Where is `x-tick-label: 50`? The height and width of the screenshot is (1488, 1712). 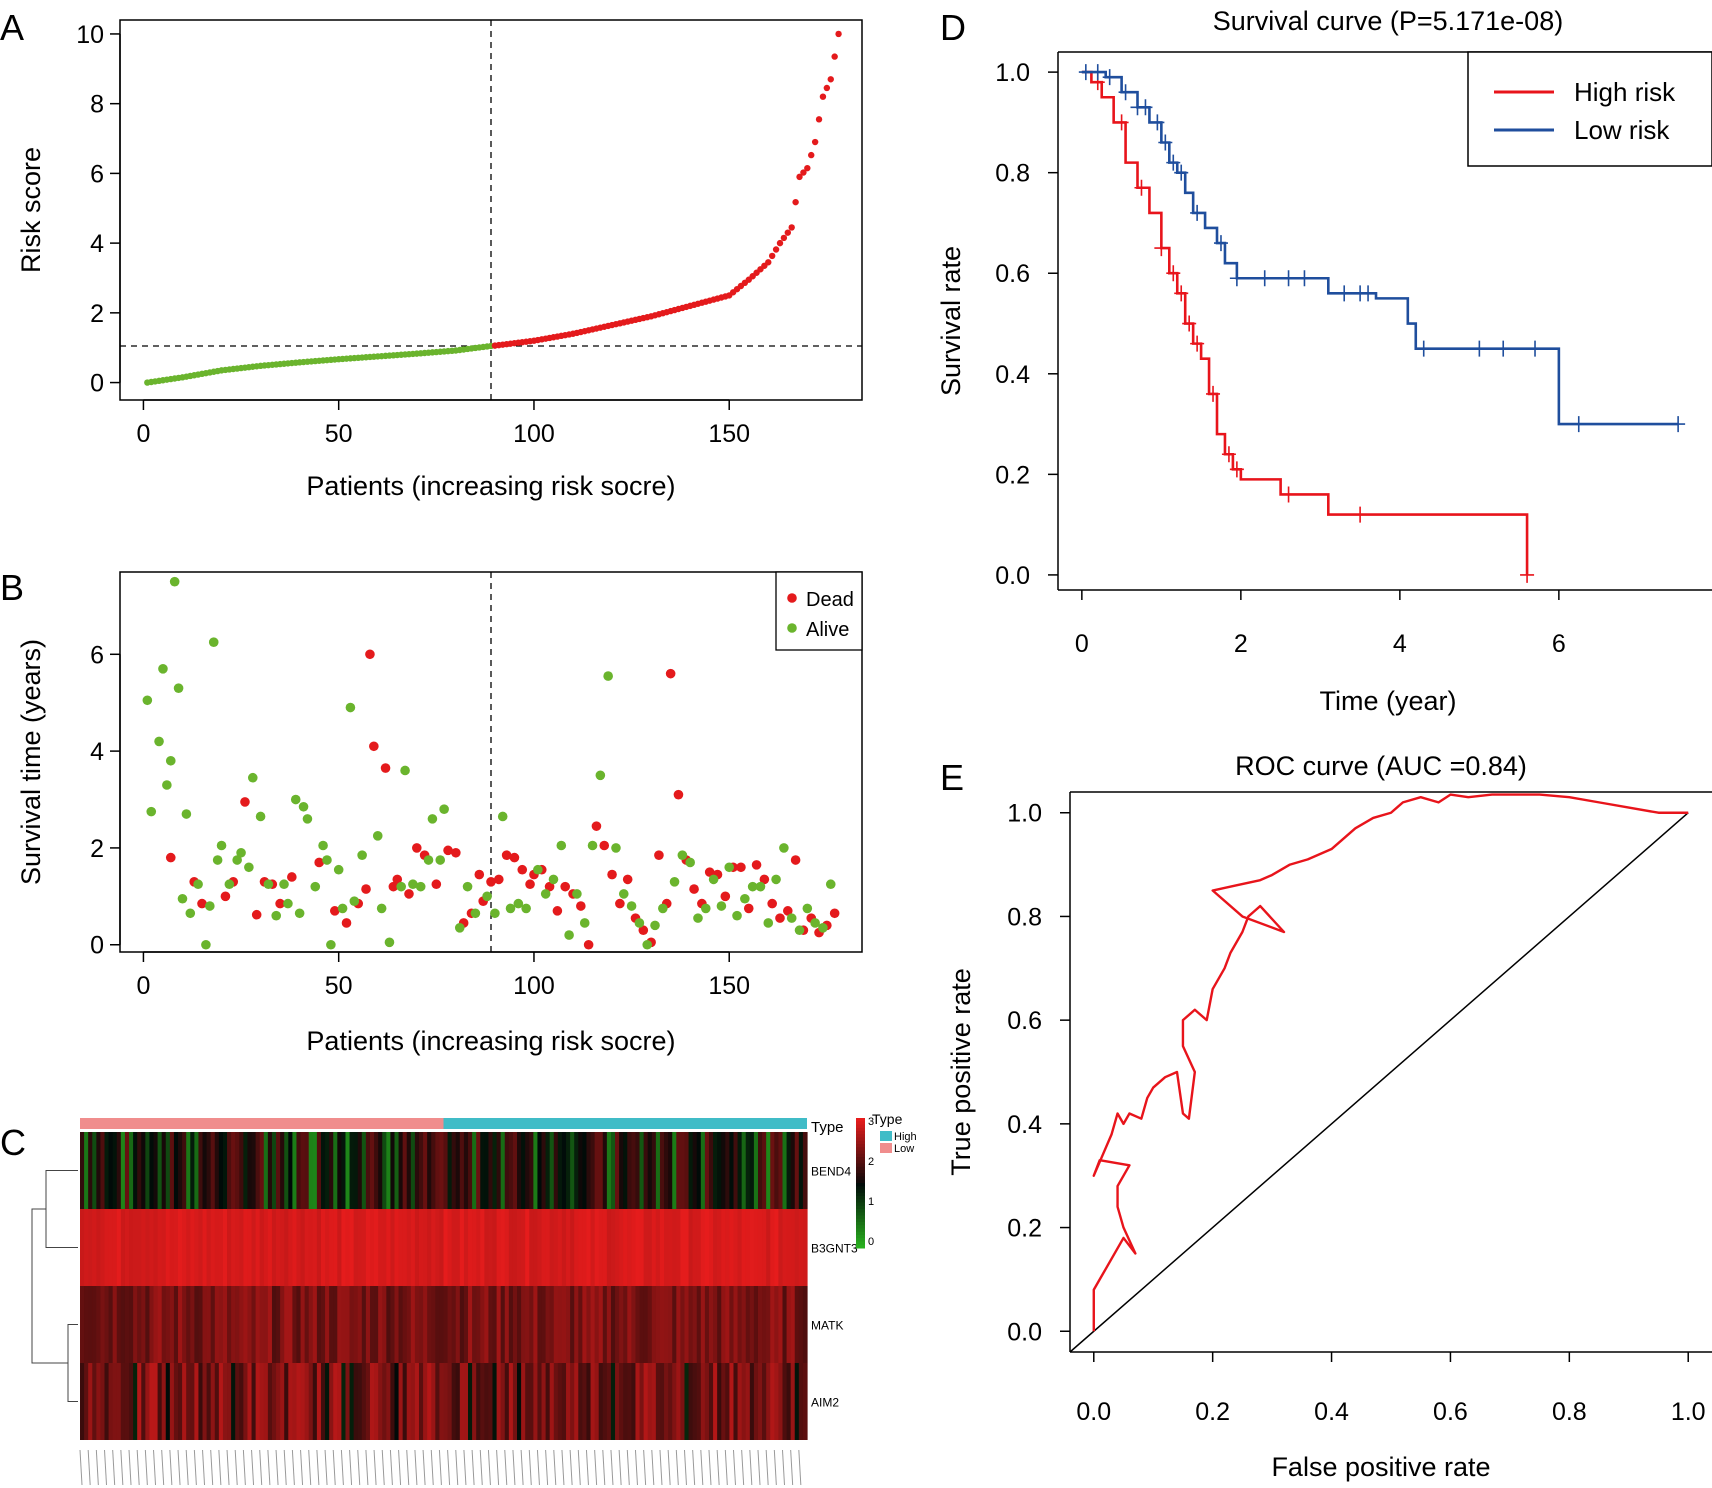 x-tick-label: 50 is located at coordinates (339, 434).